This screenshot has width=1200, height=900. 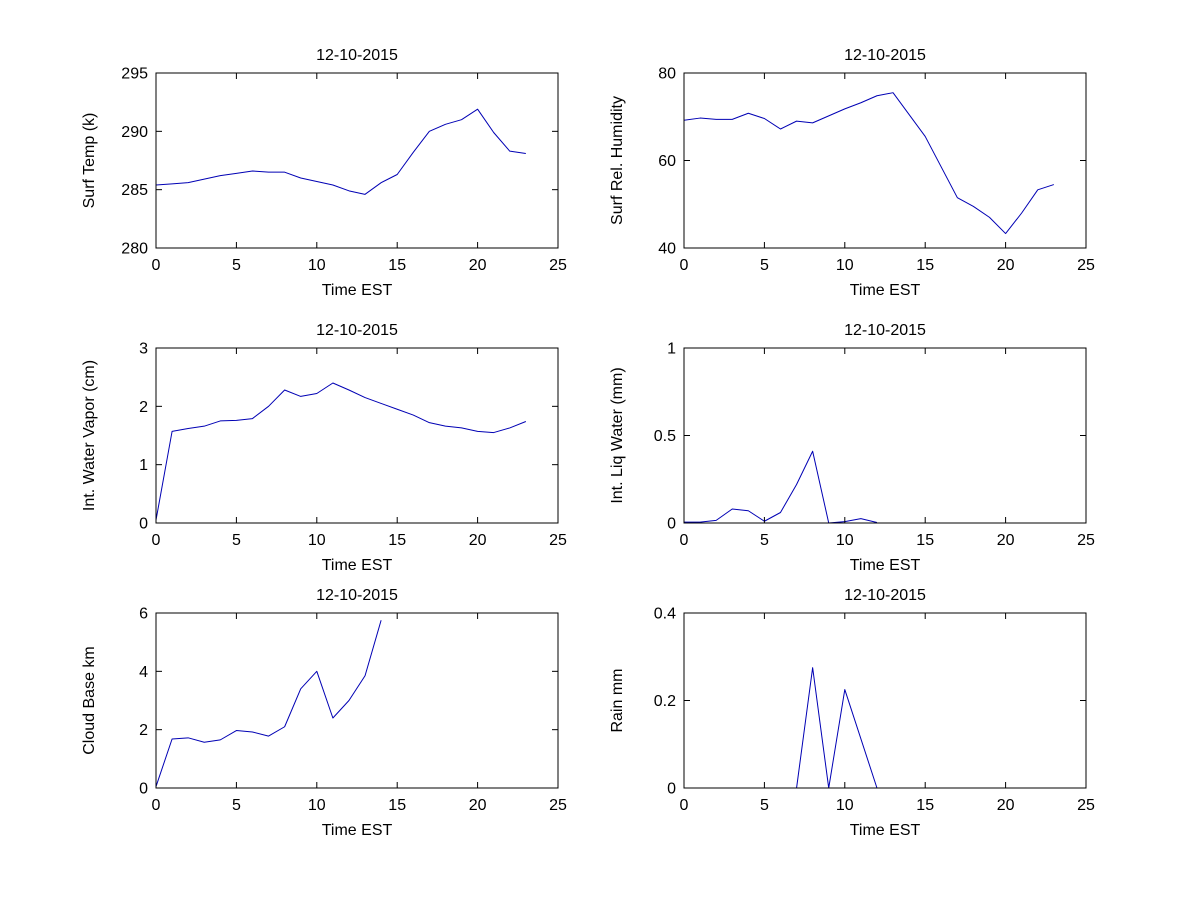 I want to click on y-tick-label: 3, so click(x=143, y=349).